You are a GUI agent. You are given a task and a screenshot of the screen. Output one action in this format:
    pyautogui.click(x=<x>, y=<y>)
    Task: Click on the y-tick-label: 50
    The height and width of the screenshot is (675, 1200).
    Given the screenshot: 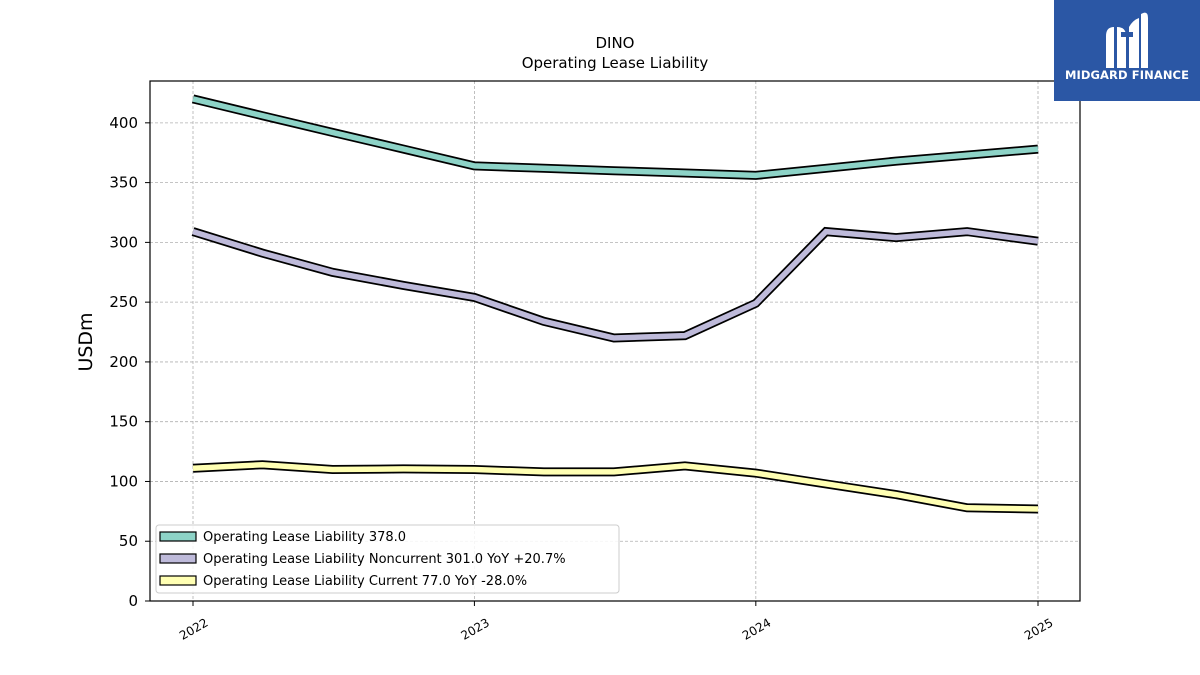 What is the action you would take?
    pyautogui.click(x=128, y=541)
    